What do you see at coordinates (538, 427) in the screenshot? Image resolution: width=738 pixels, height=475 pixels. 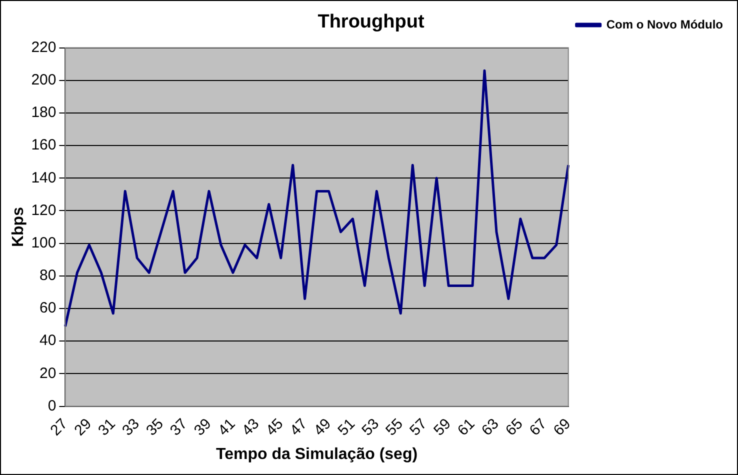 I see `x-tick-label: 67` at bounding box center [538, 427].